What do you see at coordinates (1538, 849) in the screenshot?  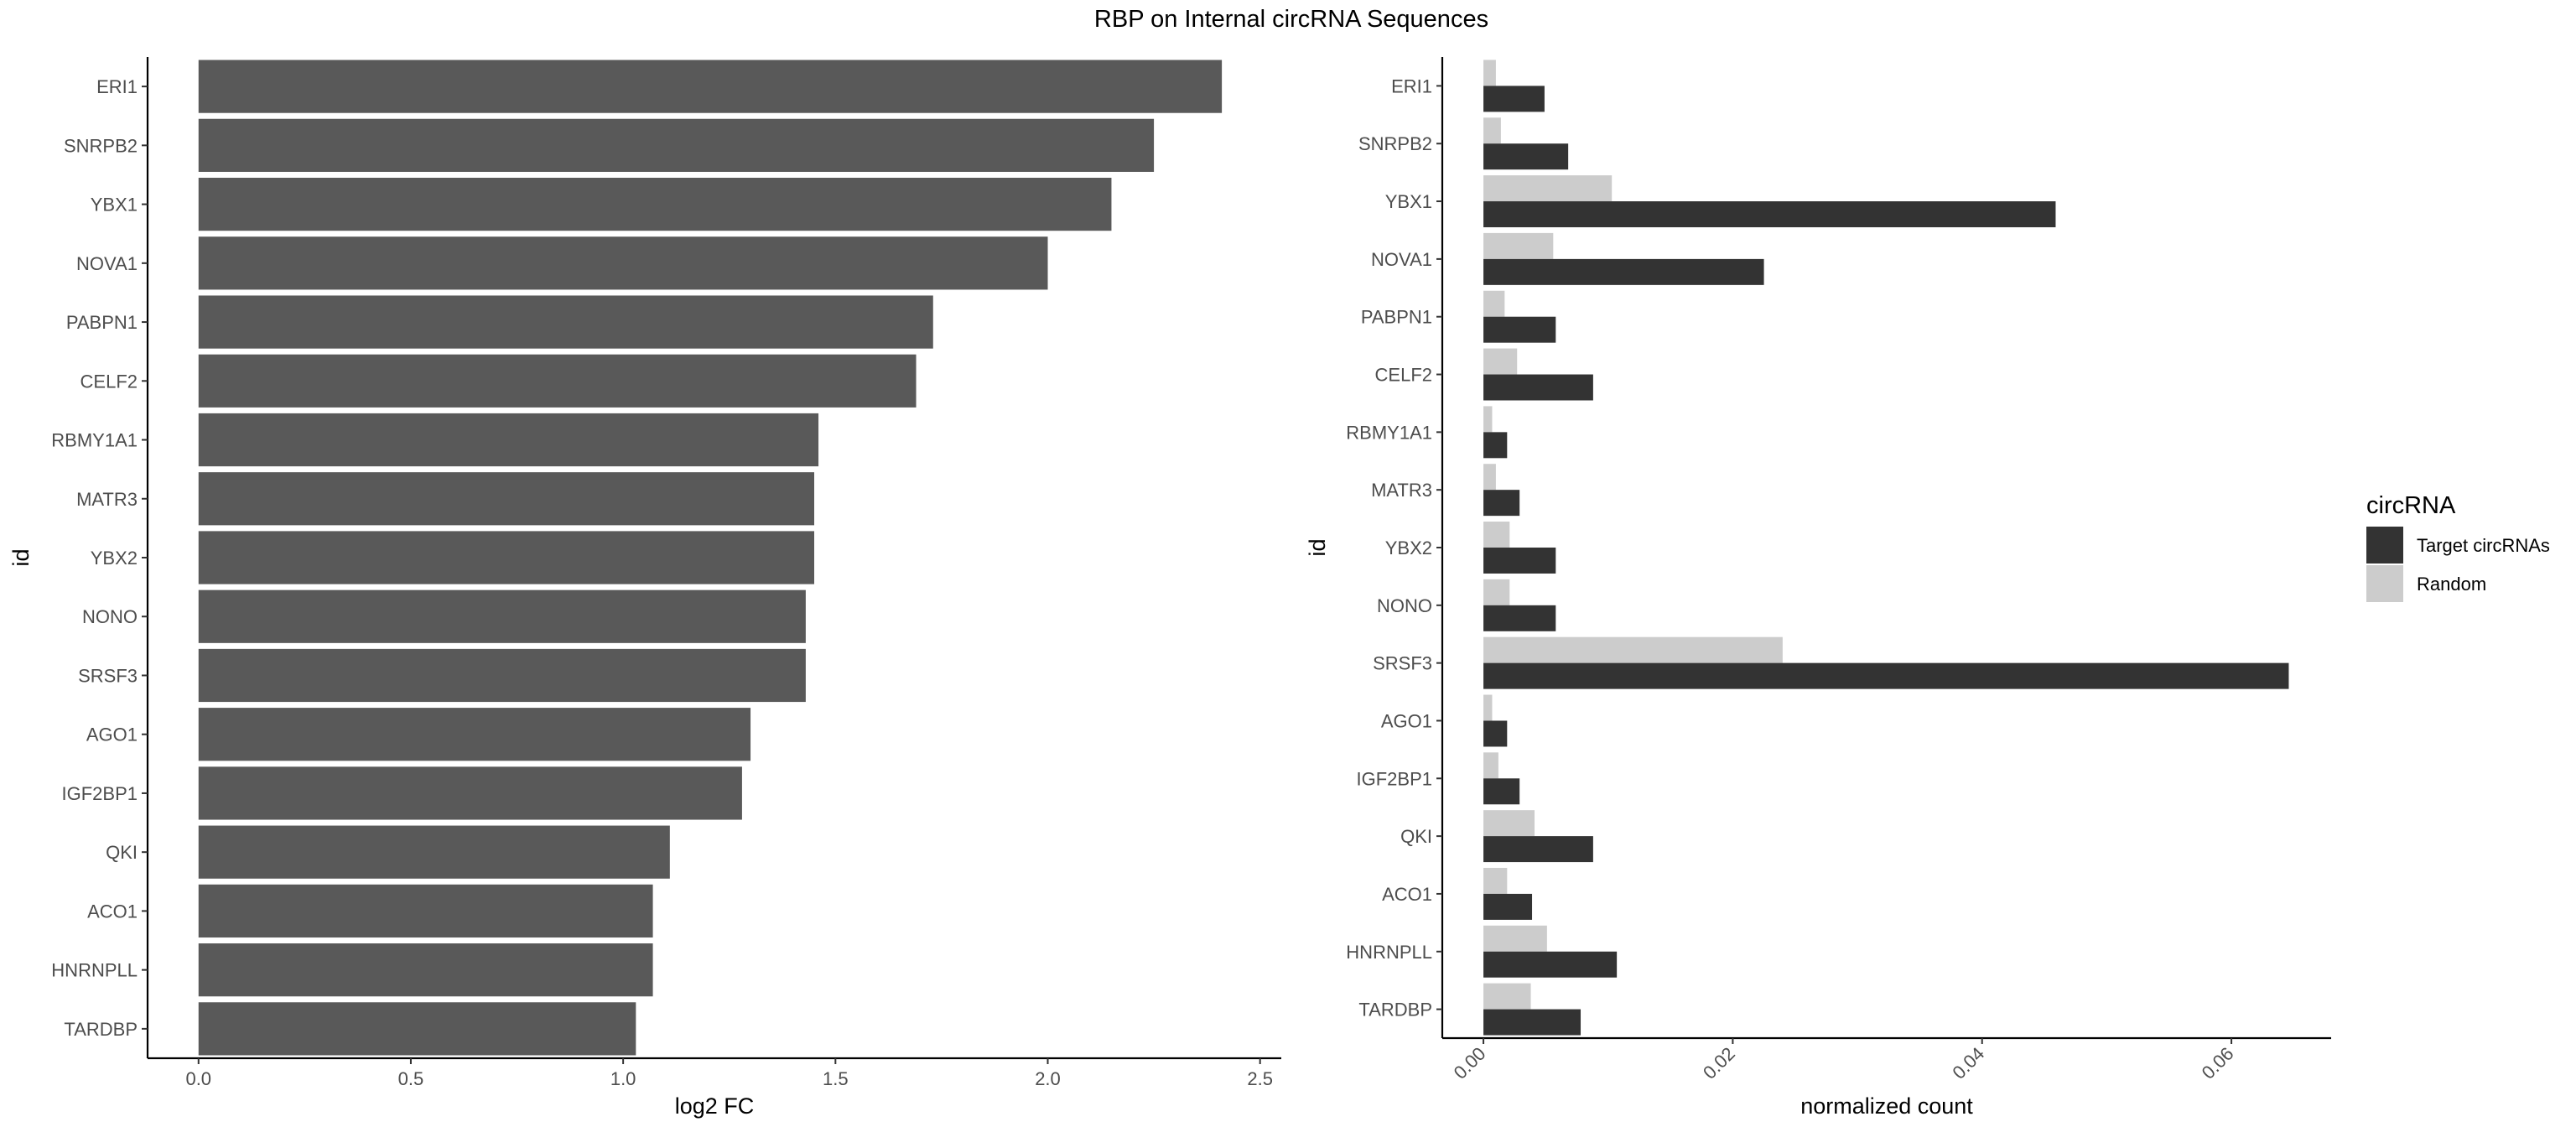 I see `bar-target-qki` at bounding box center [1538, 849].